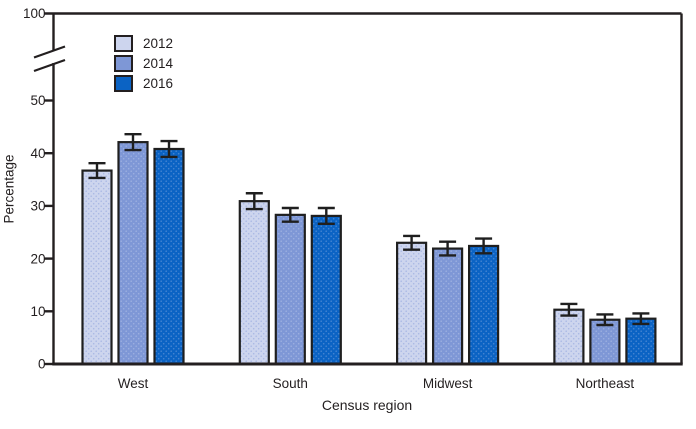 The width and height of the screenshot is (696, 429). I want to click on error-bar-northeast-2012, so click(569, 309).